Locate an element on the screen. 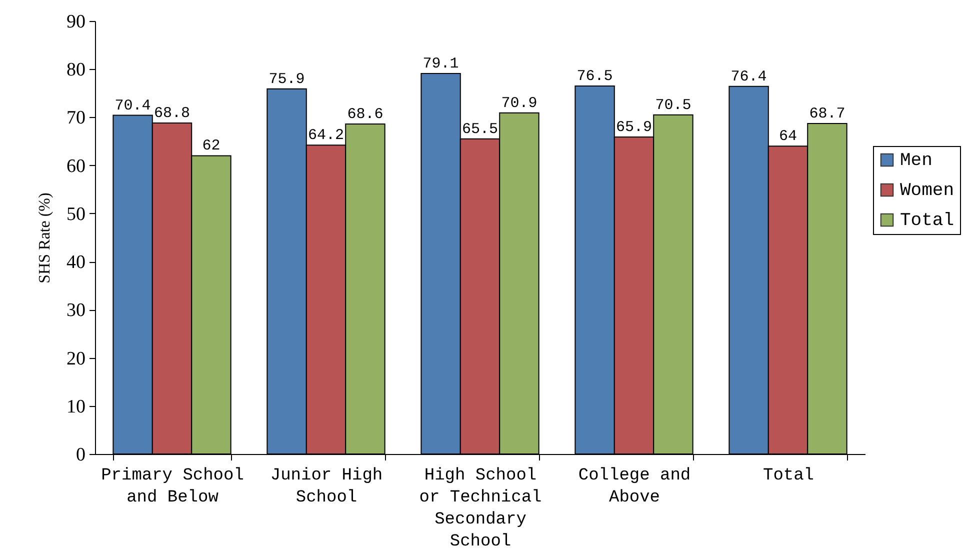 The width and height of the screenshot is (963, 549). x-tick-label: Junior High School is located at coordinates (326, 487).